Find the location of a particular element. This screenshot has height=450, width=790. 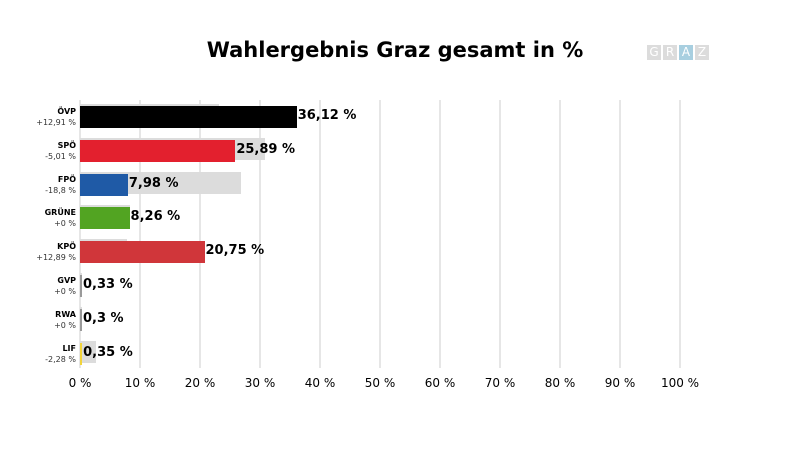

x-tick-label: 100 % is located at coordinates (680, 383).